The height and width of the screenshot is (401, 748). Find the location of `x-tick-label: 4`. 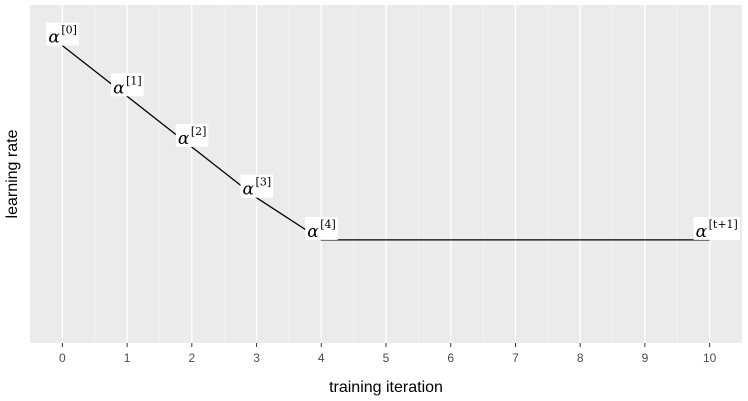

x-tick-label: 4 is located at coordinates (321, 358).